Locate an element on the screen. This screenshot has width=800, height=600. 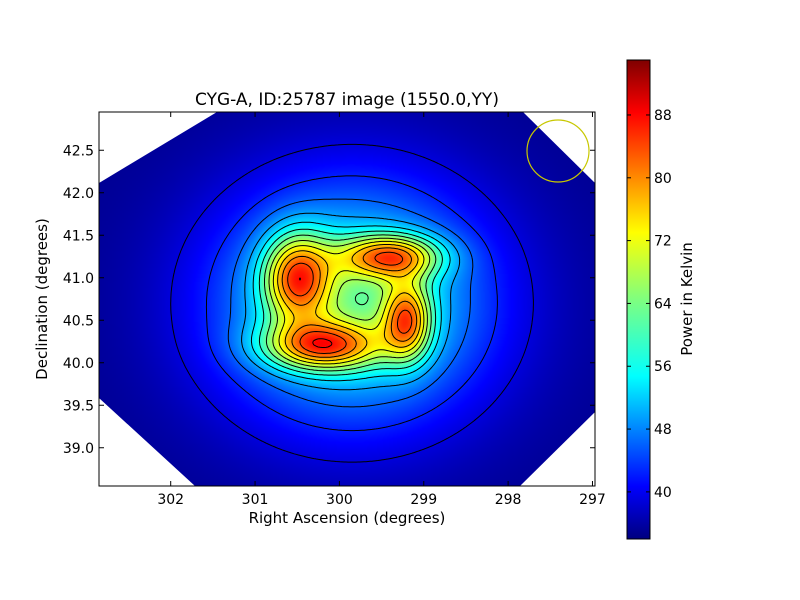
chart-title: CYG-A, ID:25787 image (1550.0,YY) is located at coordinates (347, 100).